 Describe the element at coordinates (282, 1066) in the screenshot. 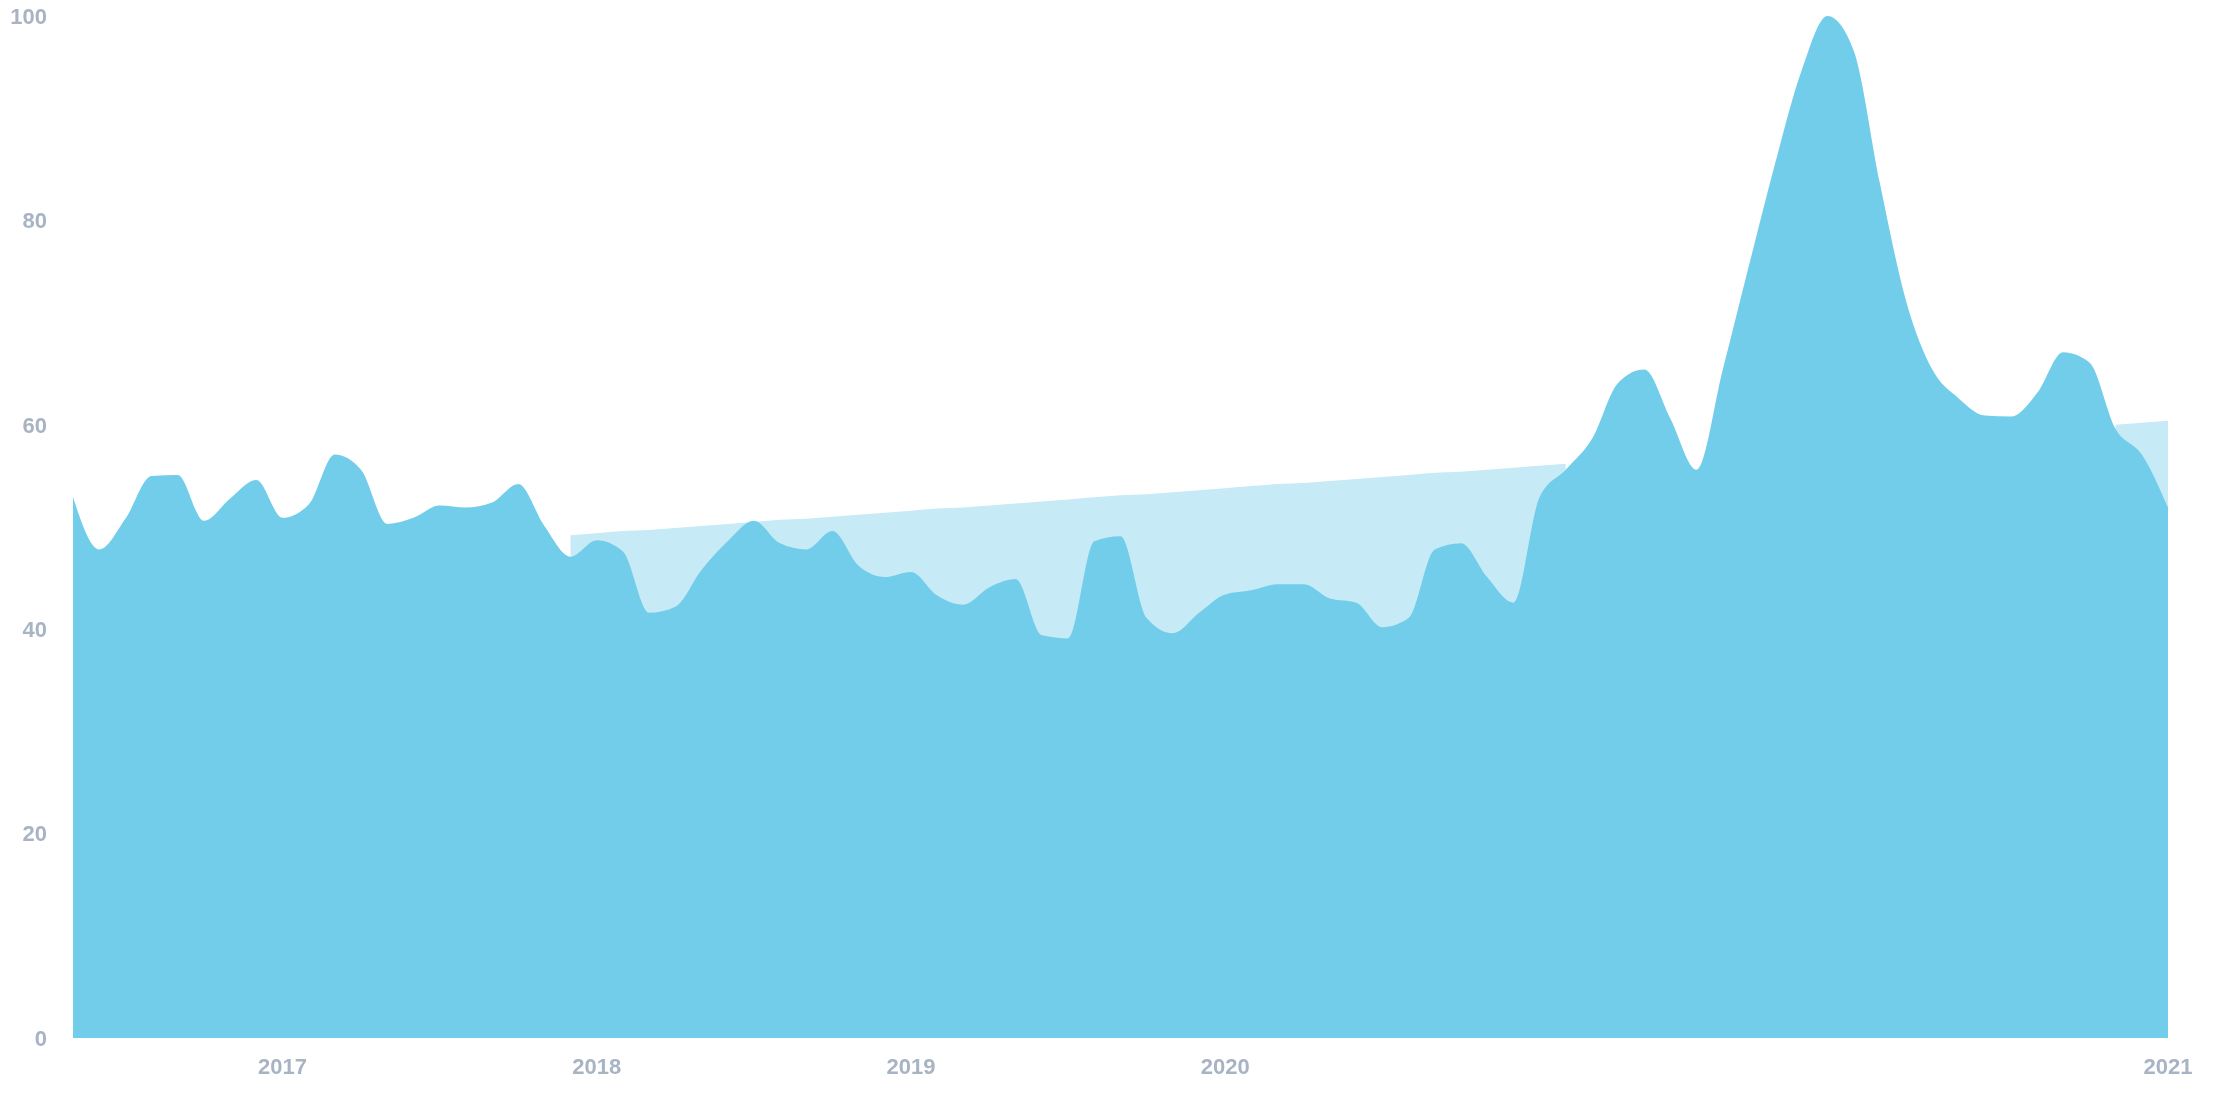

I see `x-tick-label: 2017` at that location.